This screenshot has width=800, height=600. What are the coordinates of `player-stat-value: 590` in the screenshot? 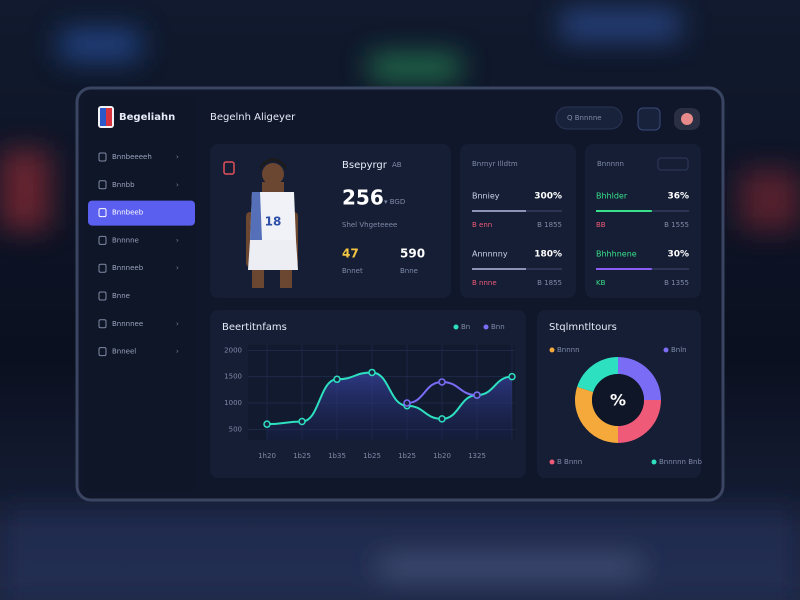 It's located at (412, 254).